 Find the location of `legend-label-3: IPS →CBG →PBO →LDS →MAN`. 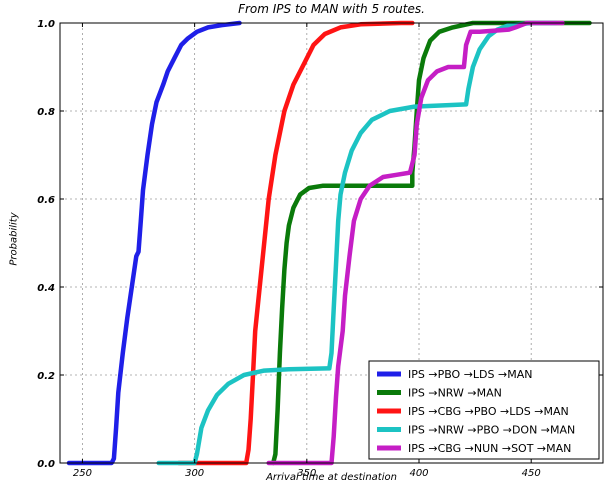

legend-label-3: IPS →CBG →PBO →LDS →MAN is located at coordinates (488, 411).